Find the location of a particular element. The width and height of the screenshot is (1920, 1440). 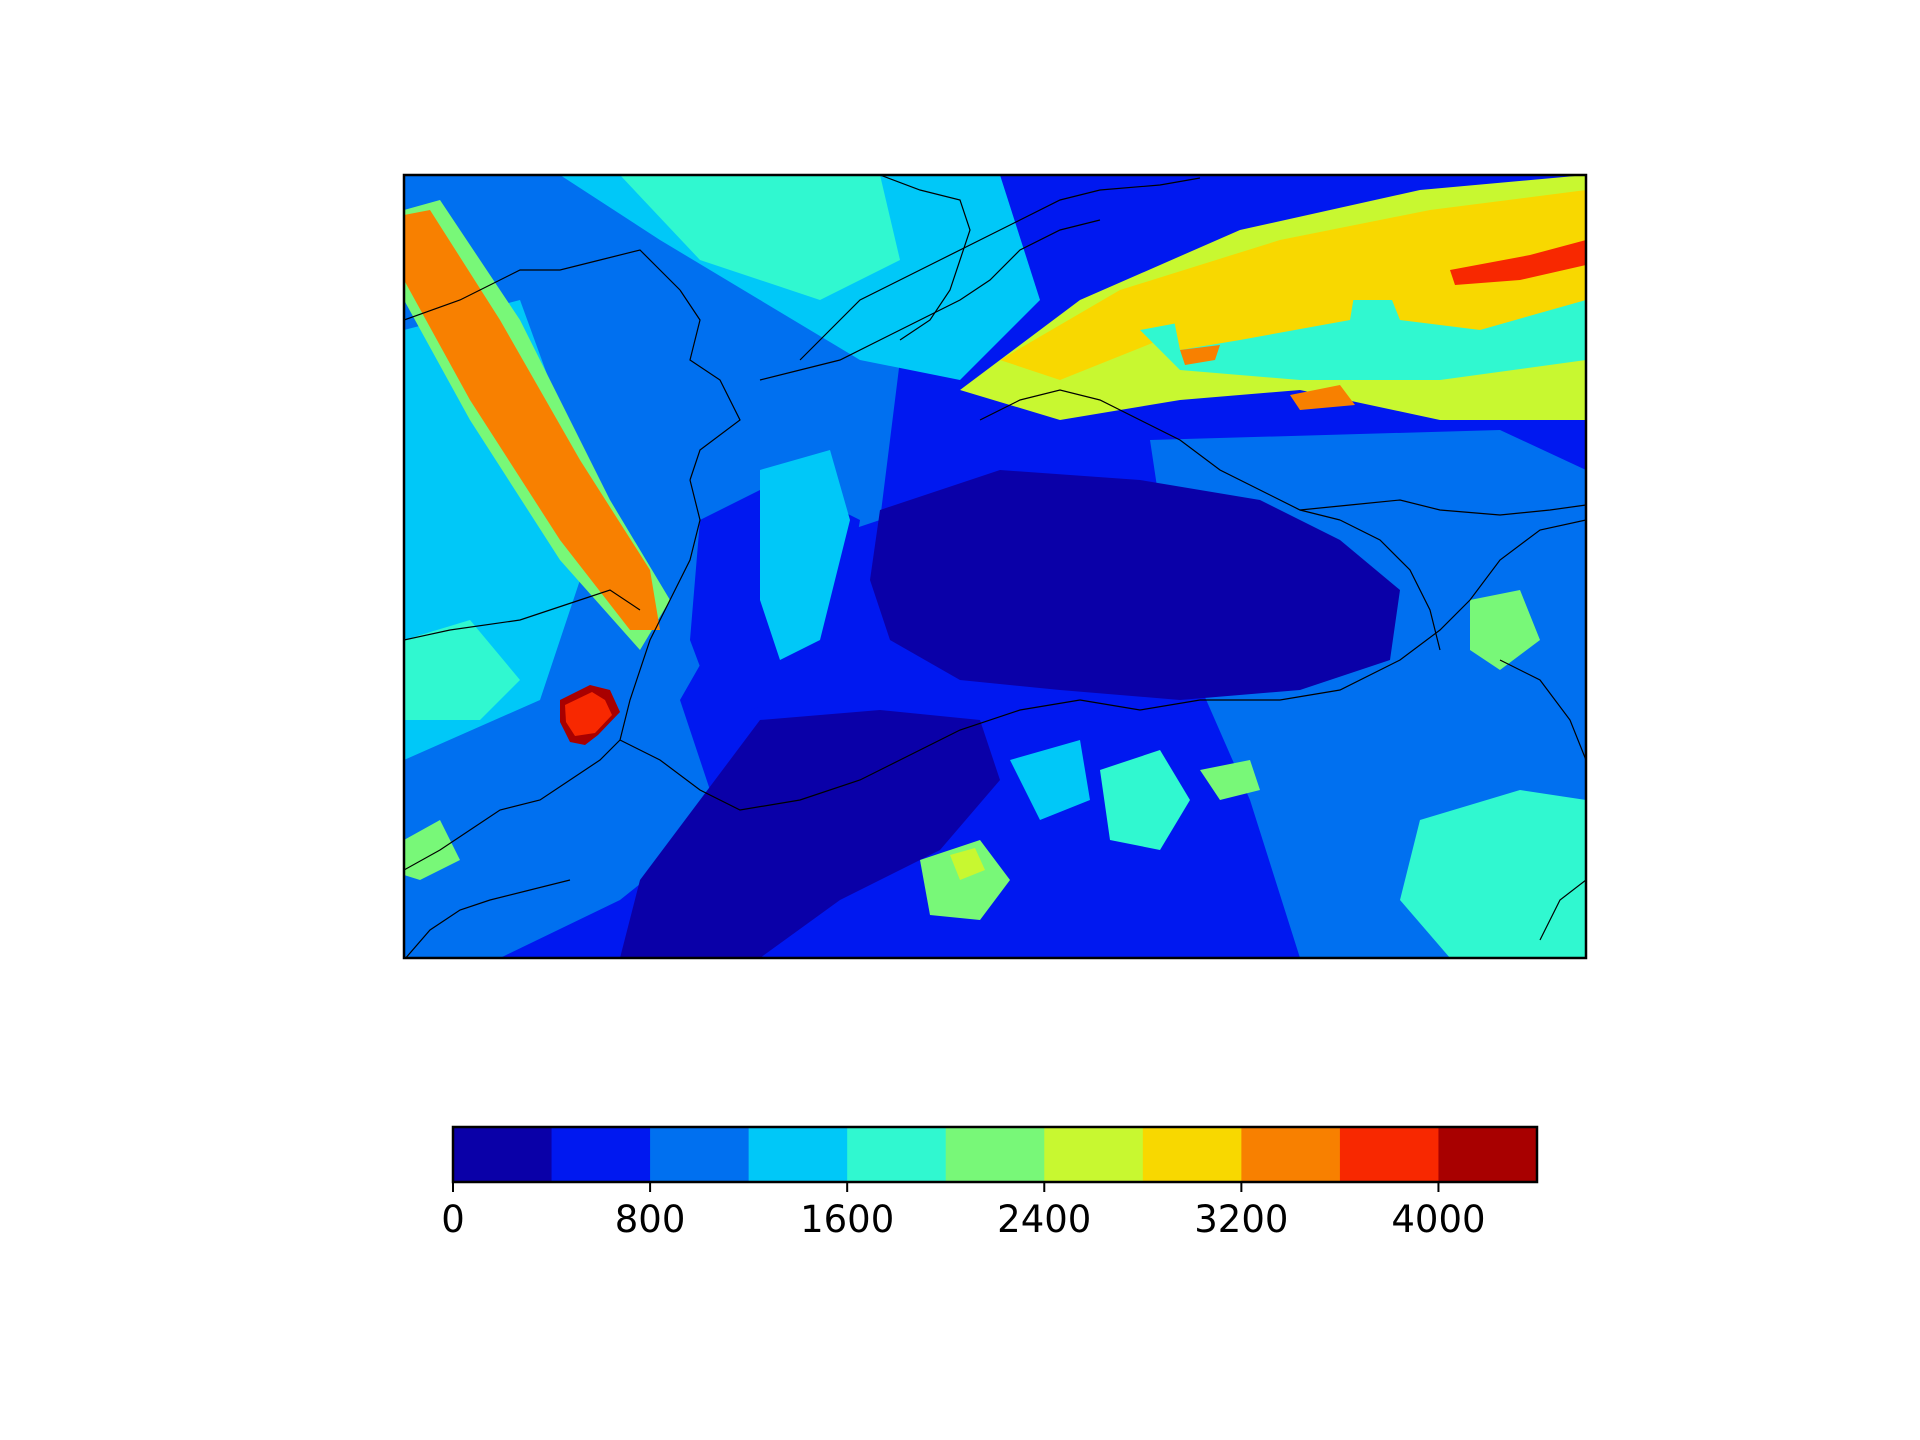

colorbar-tick-label: 1600 is located at coordinates (847, 1219).